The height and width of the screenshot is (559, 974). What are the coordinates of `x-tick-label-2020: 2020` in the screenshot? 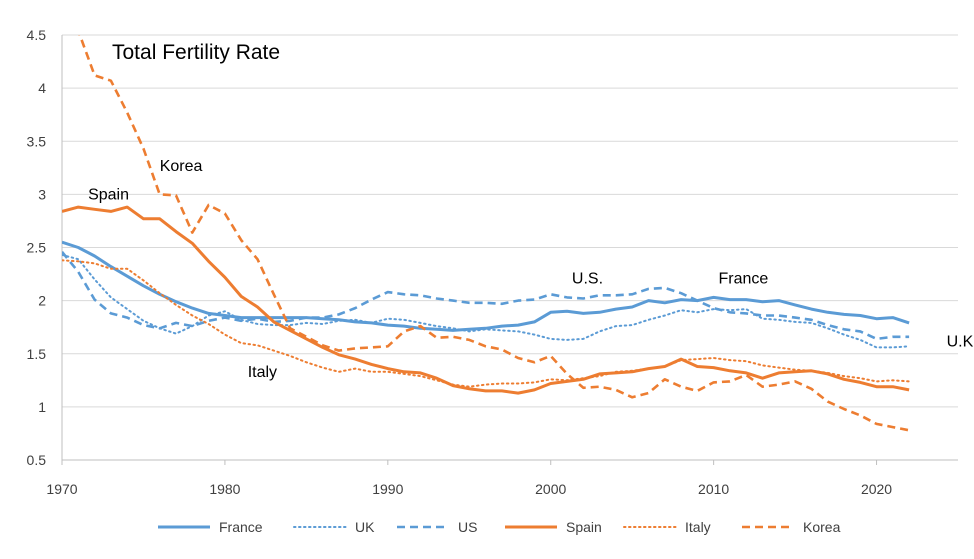 It's located at (876, 489).